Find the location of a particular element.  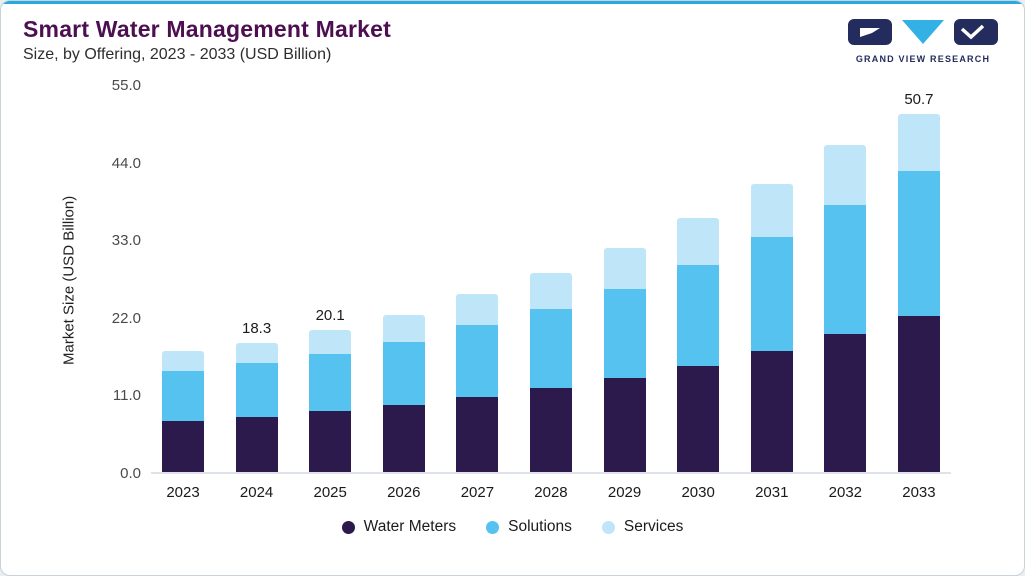

x-tick-label: 2033 is located at coordinates (919, 492).